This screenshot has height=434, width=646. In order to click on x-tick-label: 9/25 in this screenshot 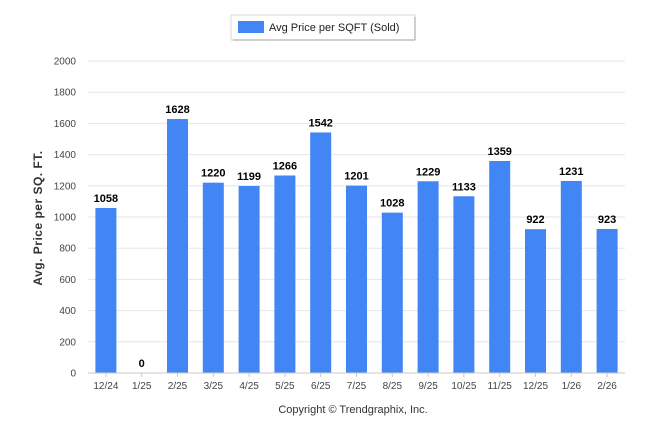, I will do `click(428, 386)`.